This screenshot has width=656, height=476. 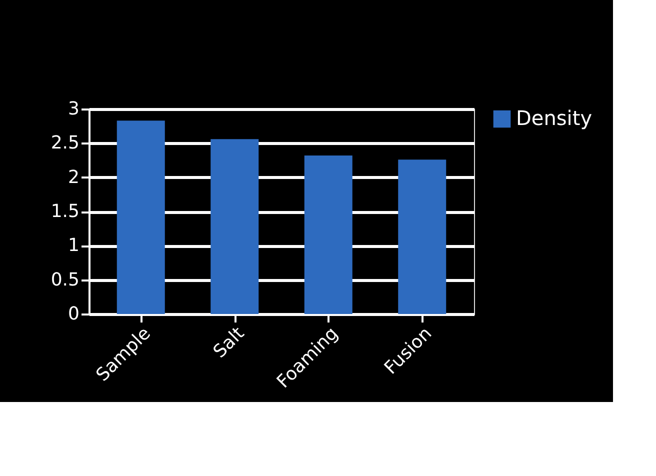 I want to click on y-tick-label: 2, so click(x=74, y=177).